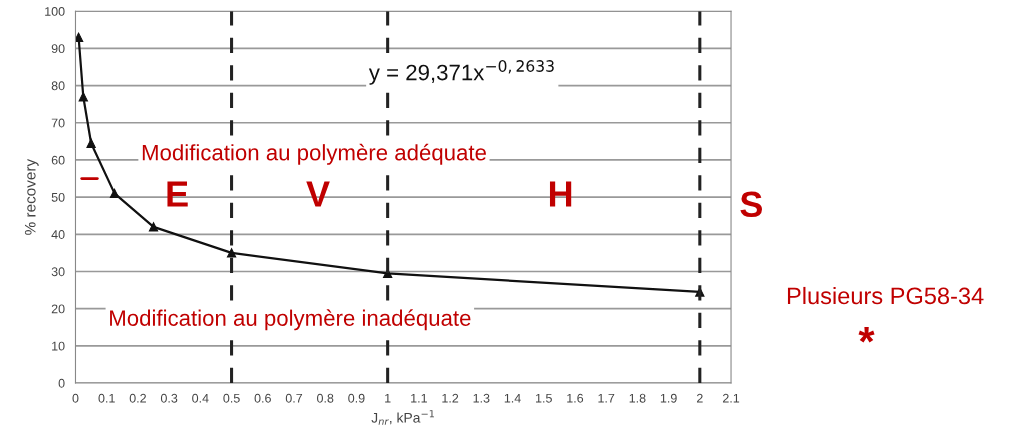  Describe the element at coordinates (668, 398) in the screenshot. I see `x-tick-label: 1.9` at that location.